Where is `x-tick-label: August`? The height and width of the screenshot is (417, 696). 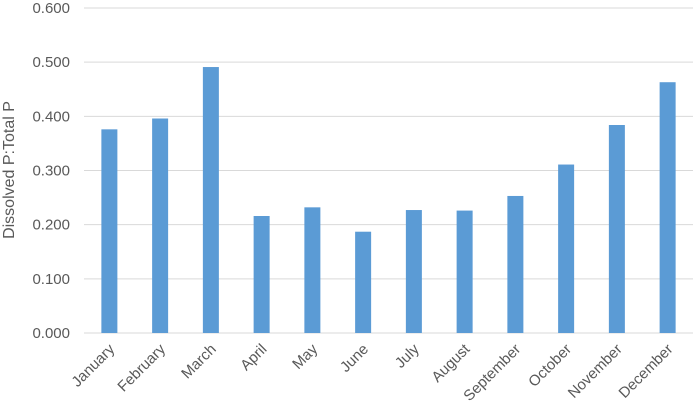 x-tick-label: August is located at coordinates (451, 363).